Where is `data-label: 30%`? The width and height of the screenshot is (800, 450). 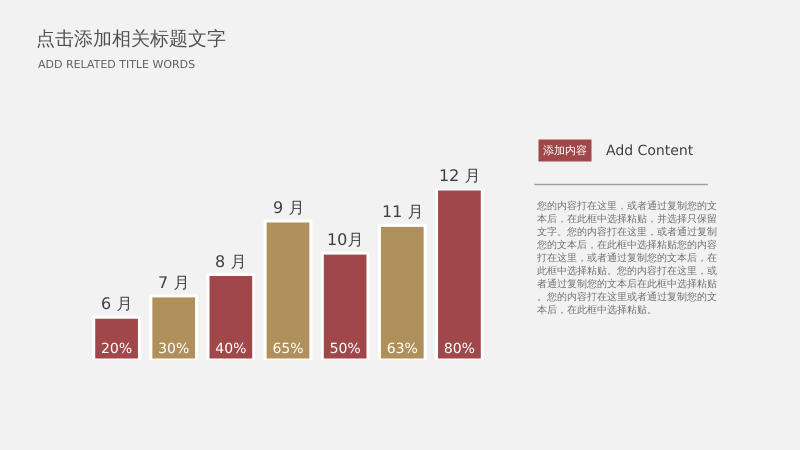 data-label: 30% is located at coordinates (174, 349).